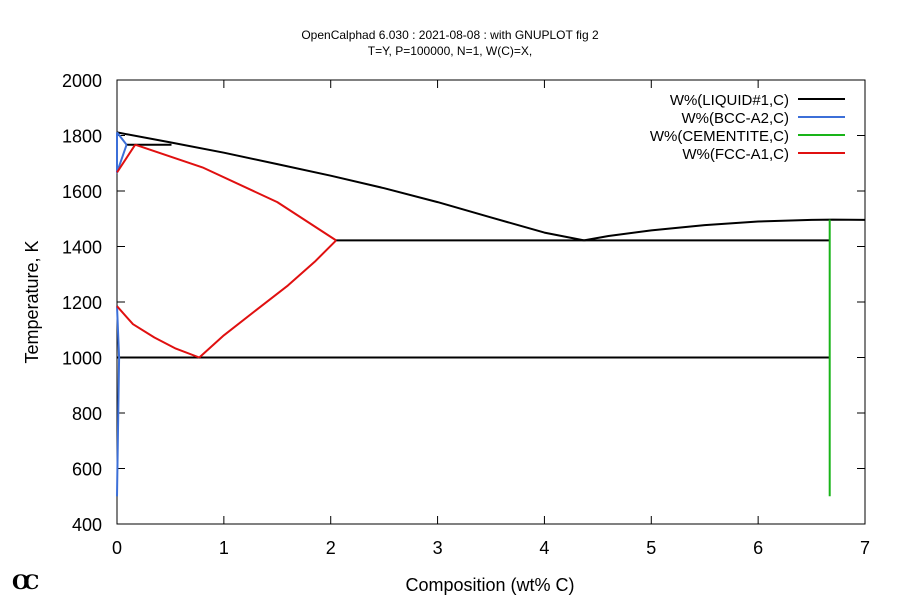 This screenshot has width=900, height=600. What do you see at coordinates (544, 548) in the screenshot?
I see `x-tick-label: 4` at bounding box center [544, 548].